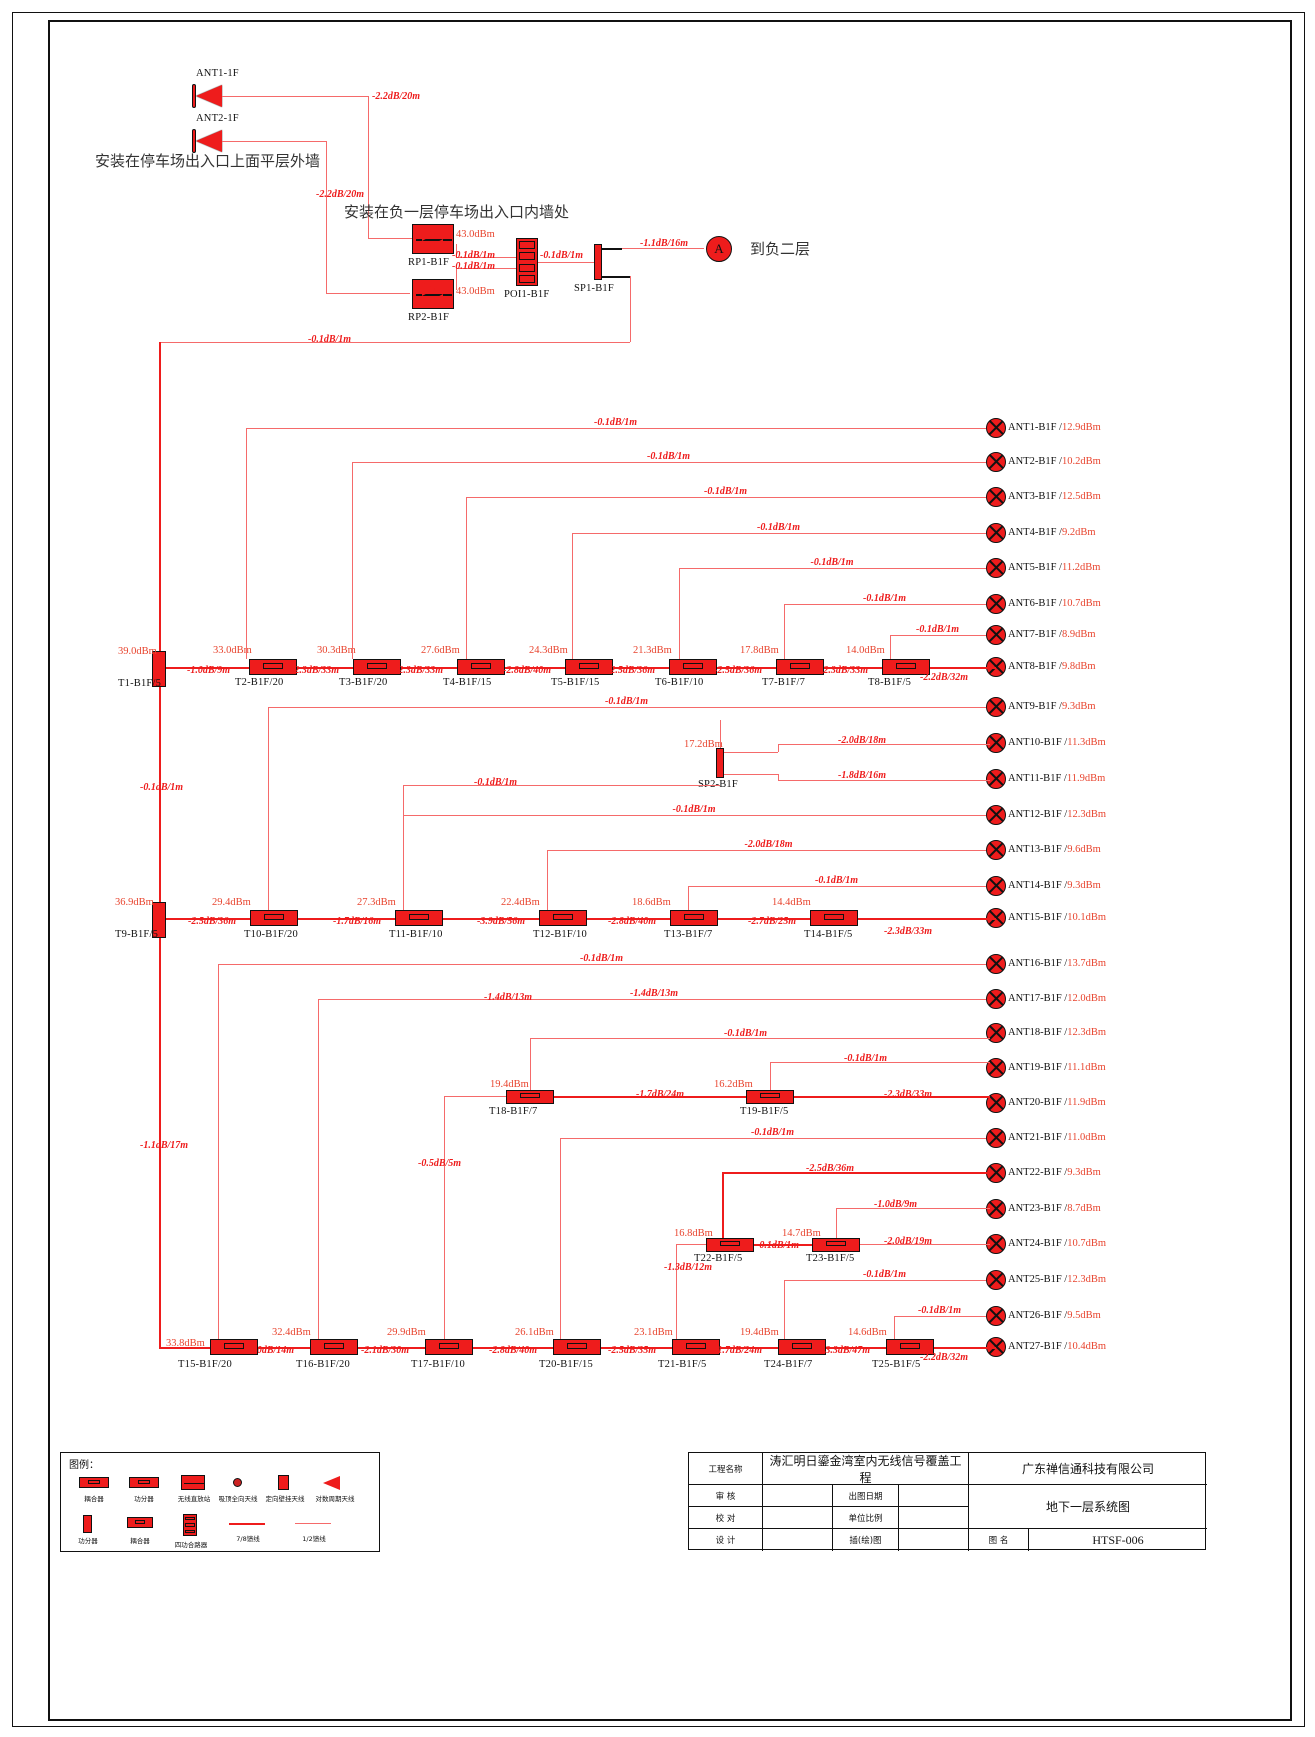  What do you see at coordinates (209, 96) in the screenshot?
I see `ant1-1f-antenna-icon` at bounding box center [209, 96].